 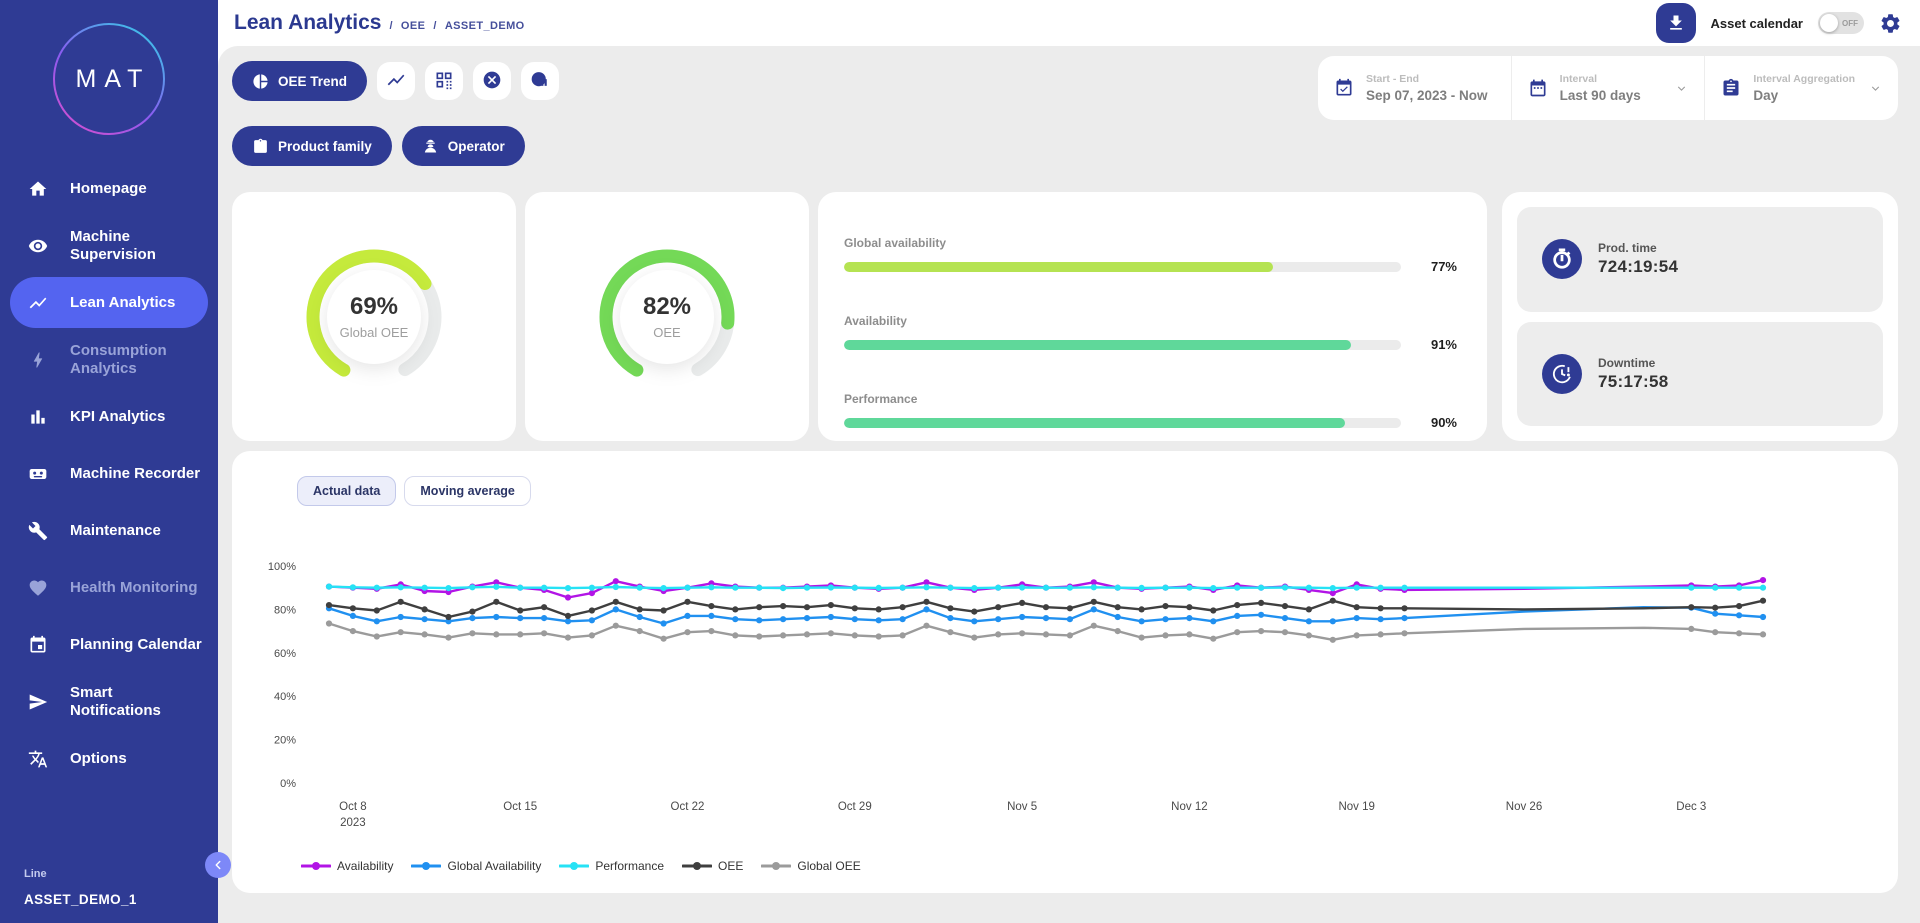 I want to click on svg-text: 20%, so click(x=285, y=741).